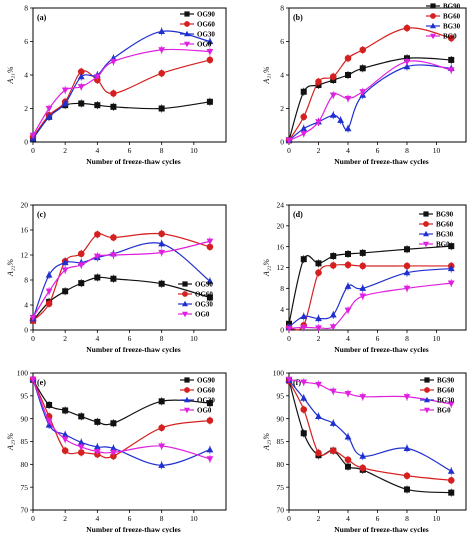 The height and width of the screenshot is (533, 474). Describe the element at coordinates (97, 338) in the screenshot. I see `x-tick-label: 4` at that location.